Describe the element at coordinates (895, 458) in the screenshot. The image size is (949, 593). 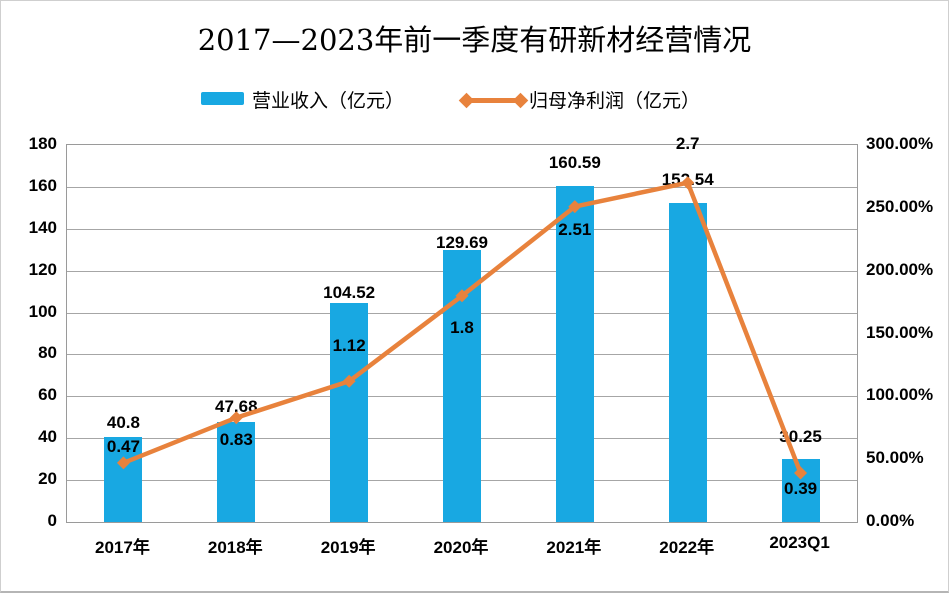
I see `y-axis-tick-right: 50.00%` at that location.